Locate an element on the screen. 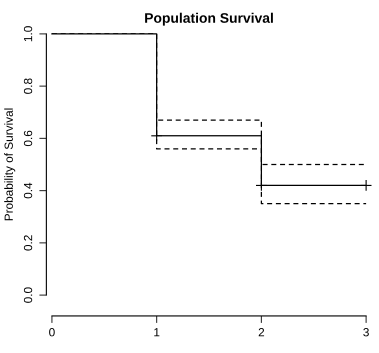 This screenshot has width=379, height=353. x-tick-label: 1 is located at coordinates (157, 332).